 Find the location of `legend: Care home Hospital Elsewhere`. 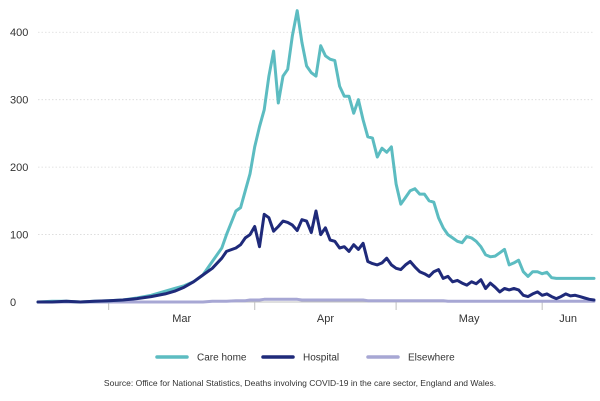

legend: Care home Hospital Elsewhere is located at coordinates (305, 358).